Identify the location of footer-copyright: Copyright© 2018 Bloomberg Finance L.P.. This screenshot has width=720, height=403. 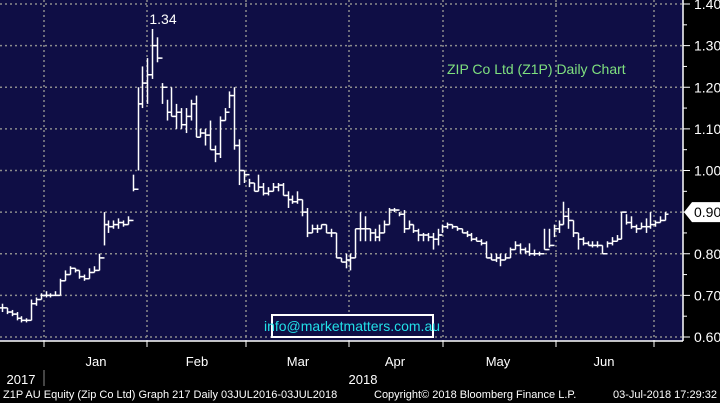
(475, 395).